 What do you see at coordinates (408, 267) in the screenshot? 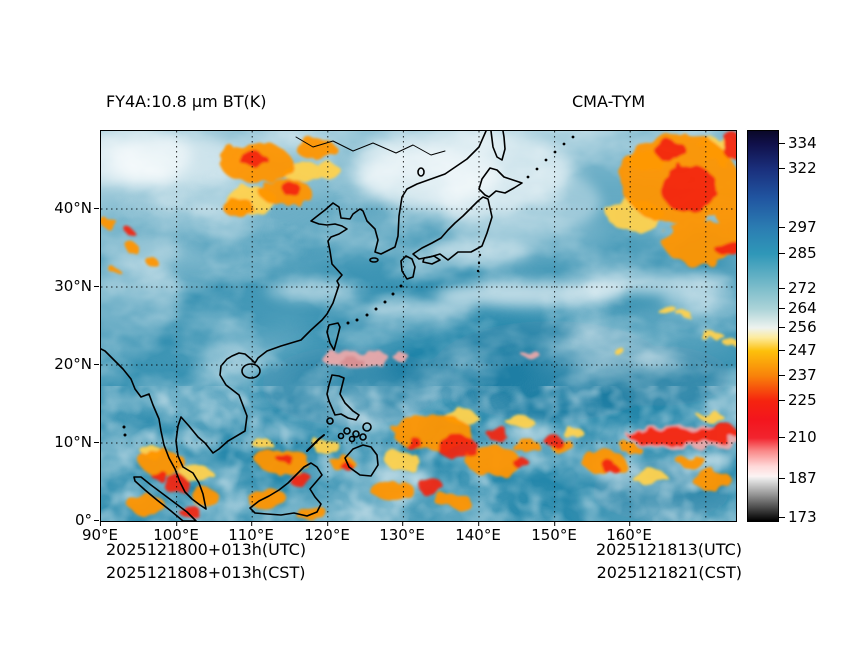
I see `kyushu` at bounding box center [408, 267].